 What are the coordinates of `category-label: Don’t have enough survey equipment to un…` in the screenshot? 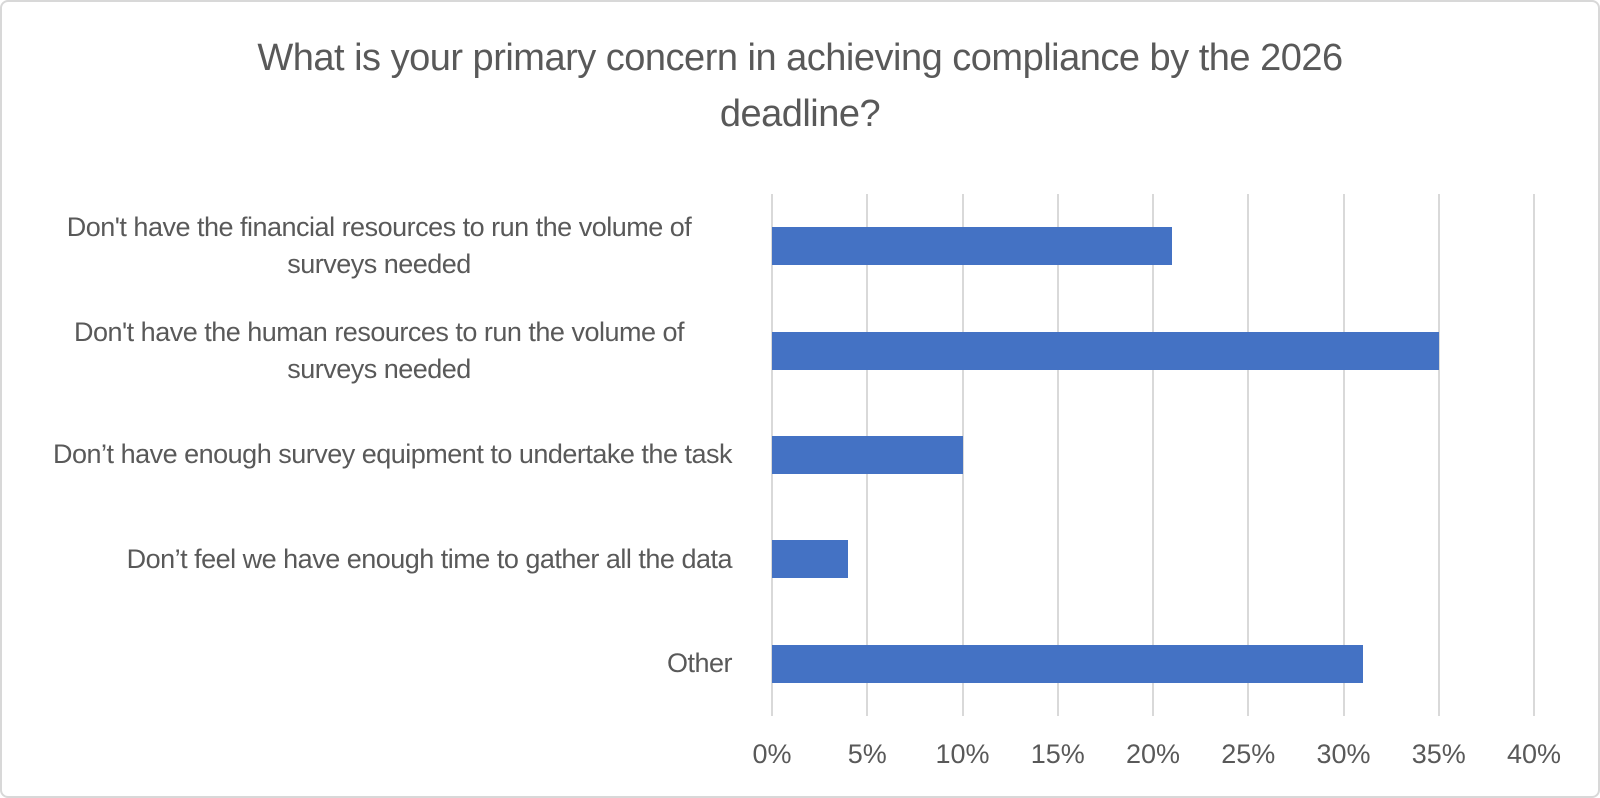 It's located at (379, 455).